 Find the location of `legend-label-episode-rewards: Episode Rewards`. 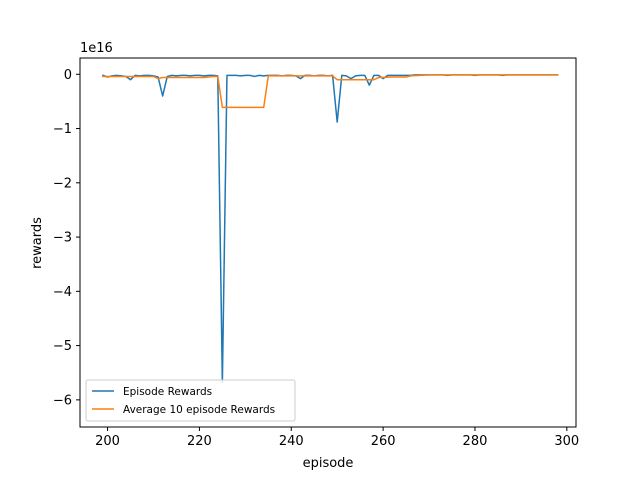

legend-label-episode-rewards: Episode Rewards is located at coordinates (167, 392).